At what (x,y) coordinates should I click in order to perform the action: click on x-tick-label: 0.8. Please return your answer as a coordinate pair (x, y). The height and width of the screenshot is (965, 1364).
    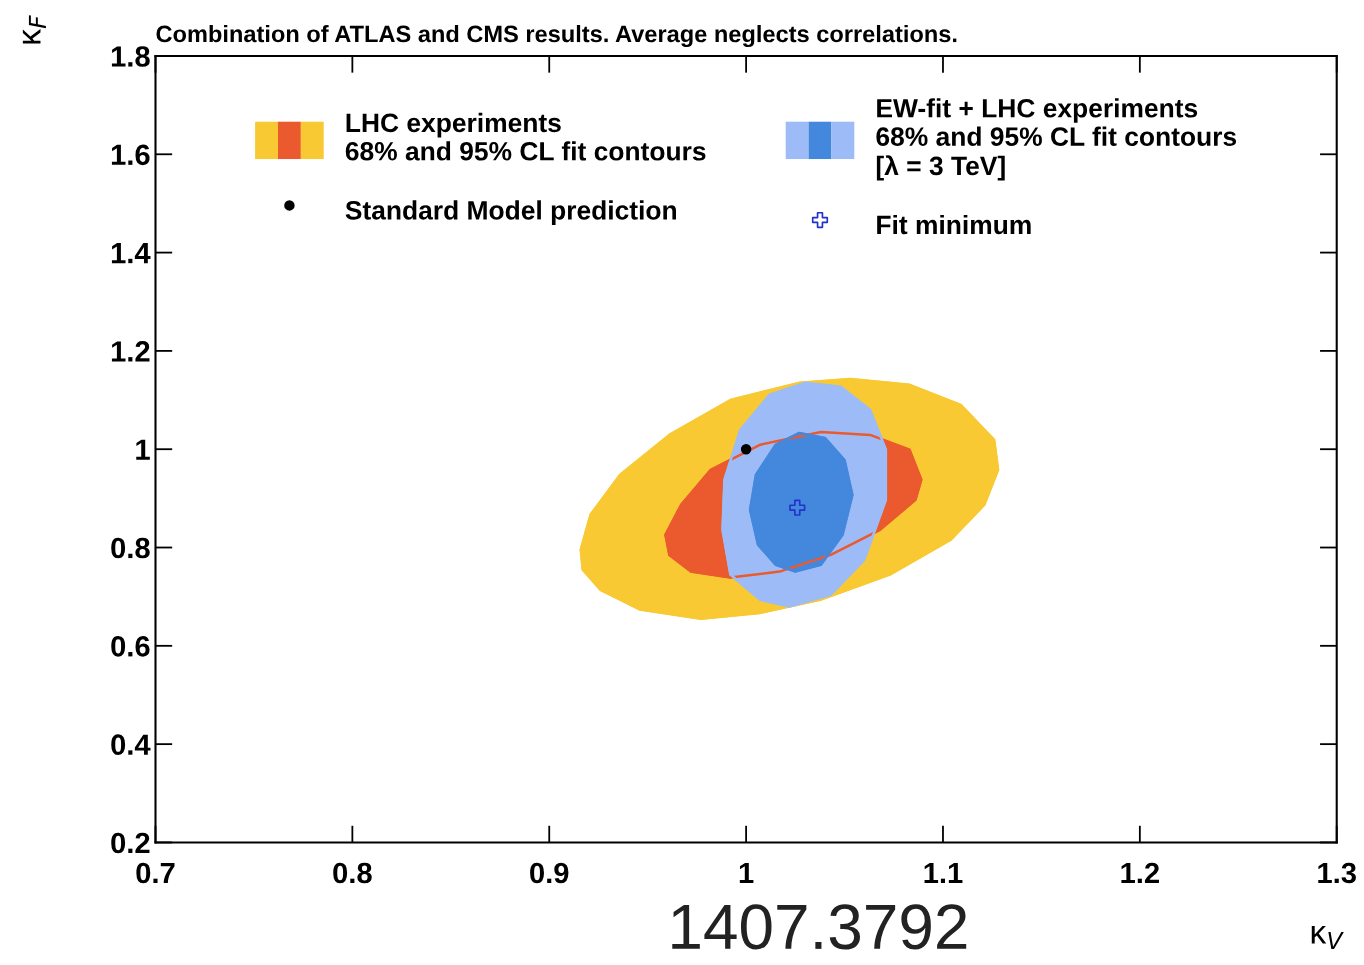
    Looking at the image, I should click on (352, 873).